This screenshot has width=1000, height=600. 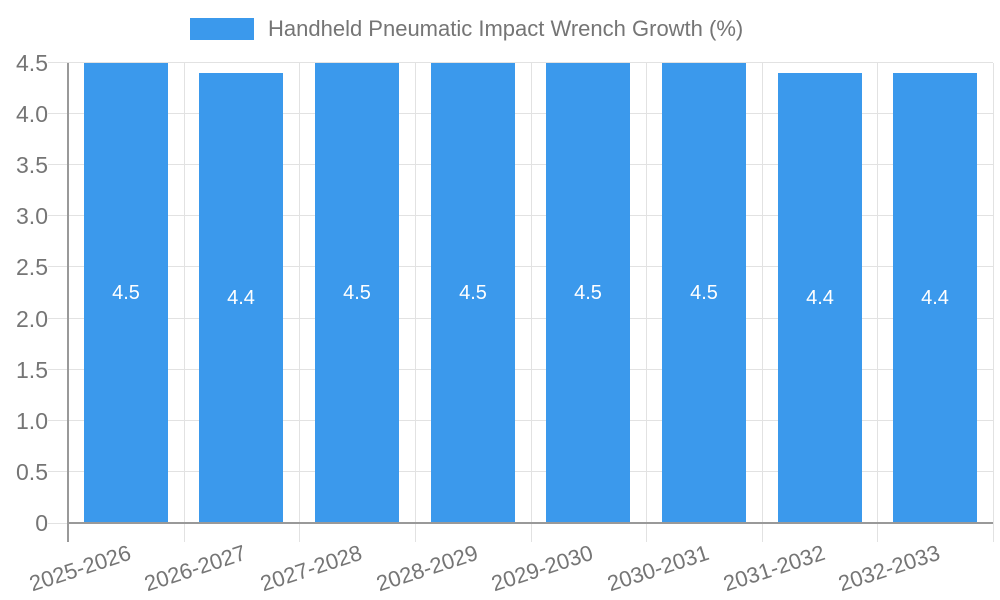 What do you see at coordinates (68, 302) in the screenshot?
I see `y-axis-line` at bounding box center [68, 302].